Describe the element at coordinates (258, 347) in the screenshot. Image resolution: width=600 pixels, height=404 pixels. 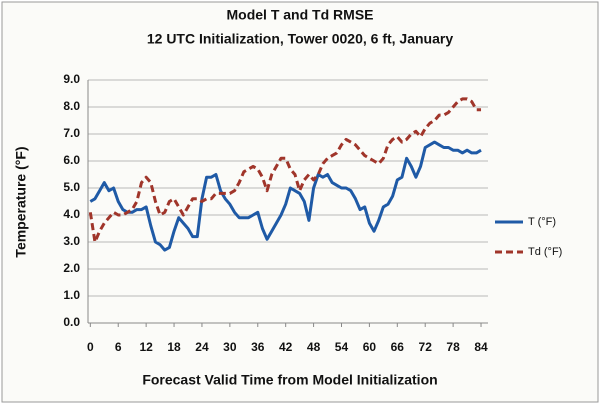
I see `x-tick-label: 36` at that location.